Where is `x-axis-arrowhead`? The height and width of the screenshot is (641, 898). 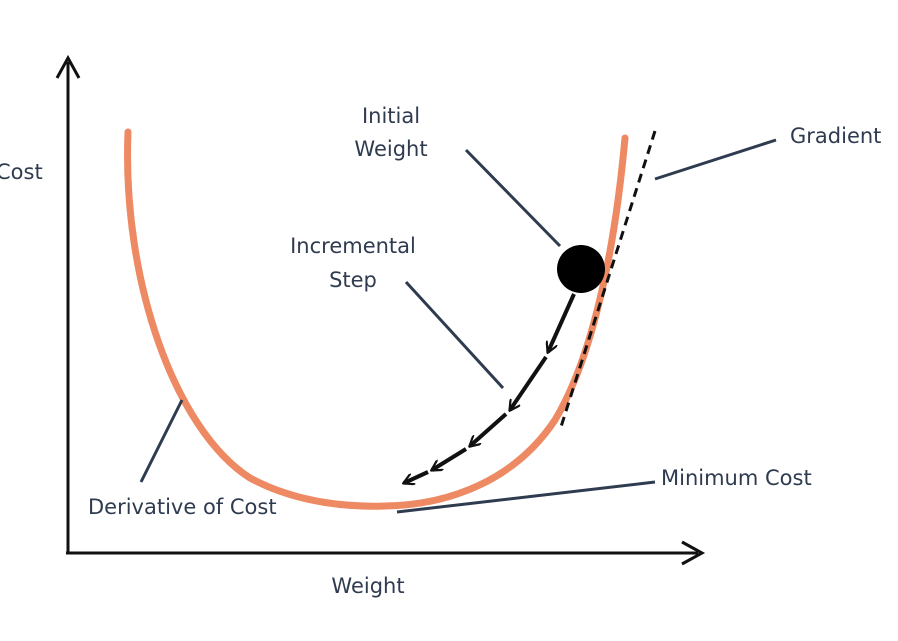 x-axis-arrowhead is located at coordinates (693, 553).